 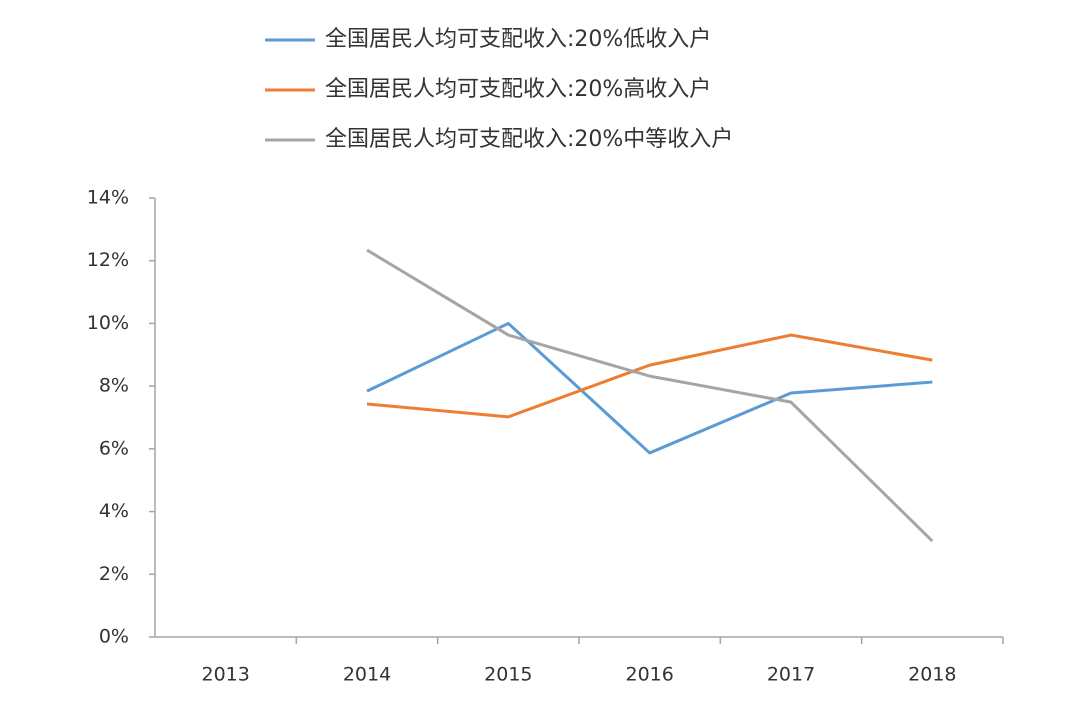 I want to click on x-tick-label: 2014, so click(x=367, y=675).